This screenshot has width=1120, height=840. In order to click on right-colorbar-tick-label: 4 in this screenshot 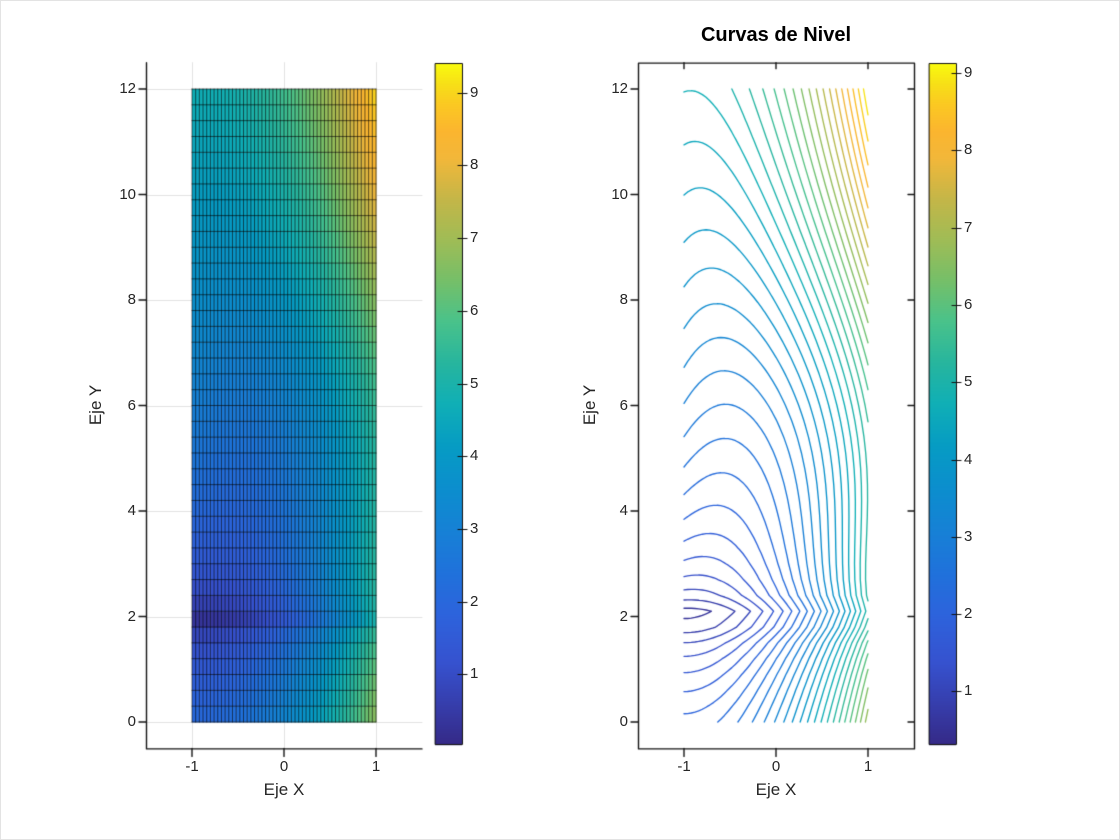, I will do `click(968, 459)`.